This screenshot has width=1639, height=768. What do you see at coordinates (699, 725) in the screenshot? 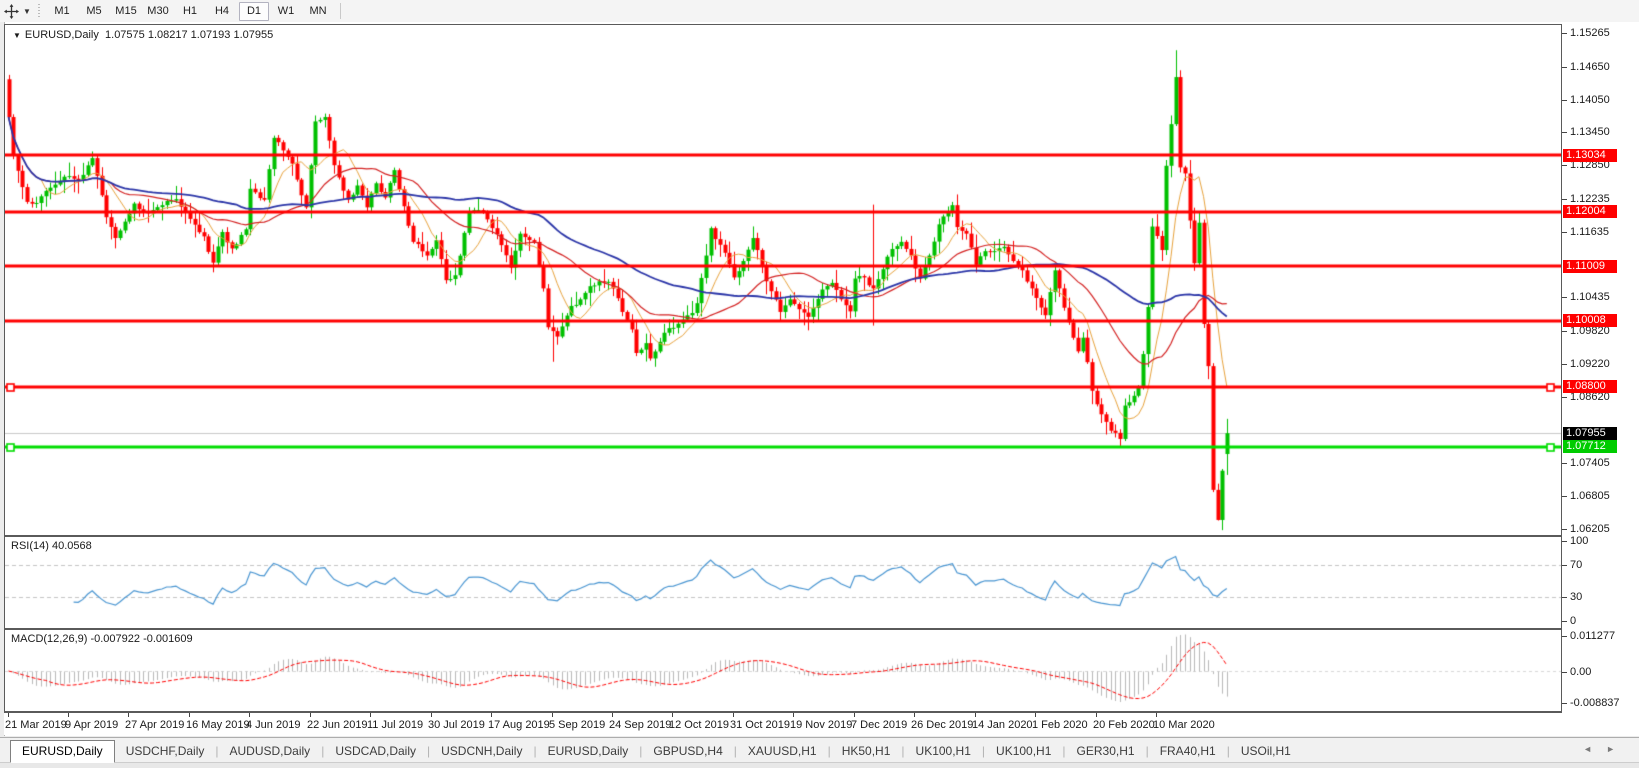
I see `date-label: 12 Oct 2019` at bounding box center [699, 725].